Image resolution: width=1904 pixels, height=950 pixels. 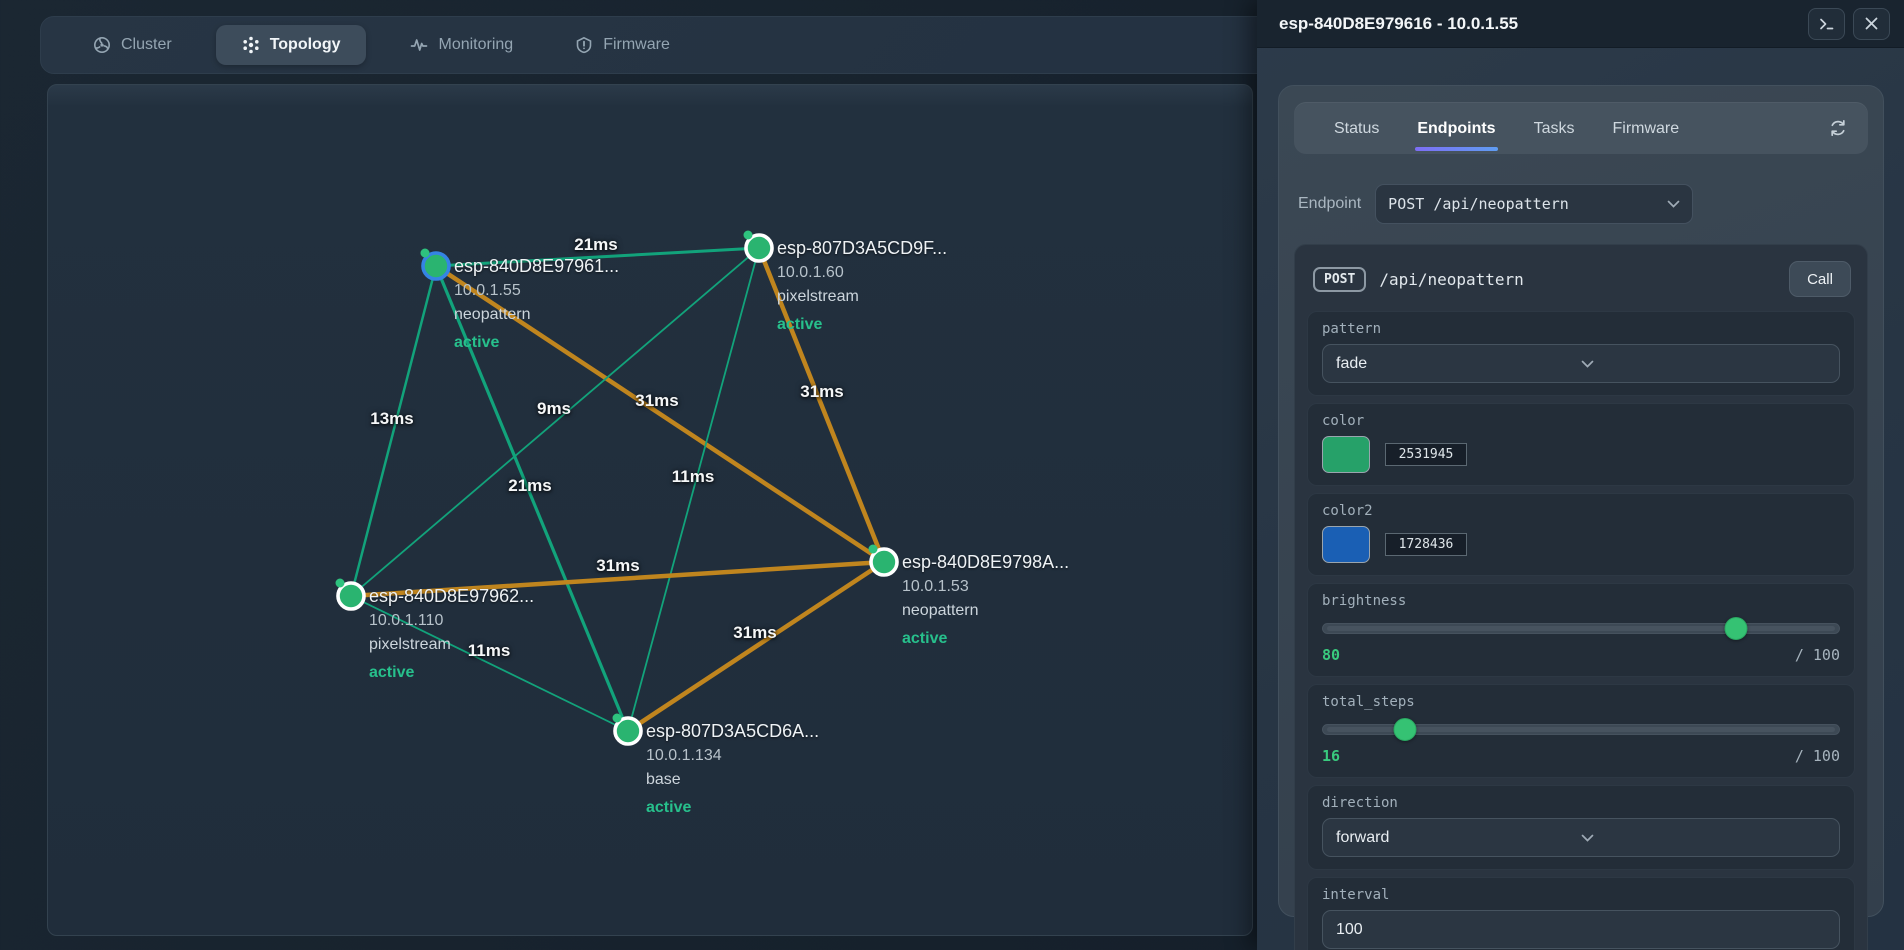 I want to click on endpoint-label: Endpoint, so click(x=1330, y=203).